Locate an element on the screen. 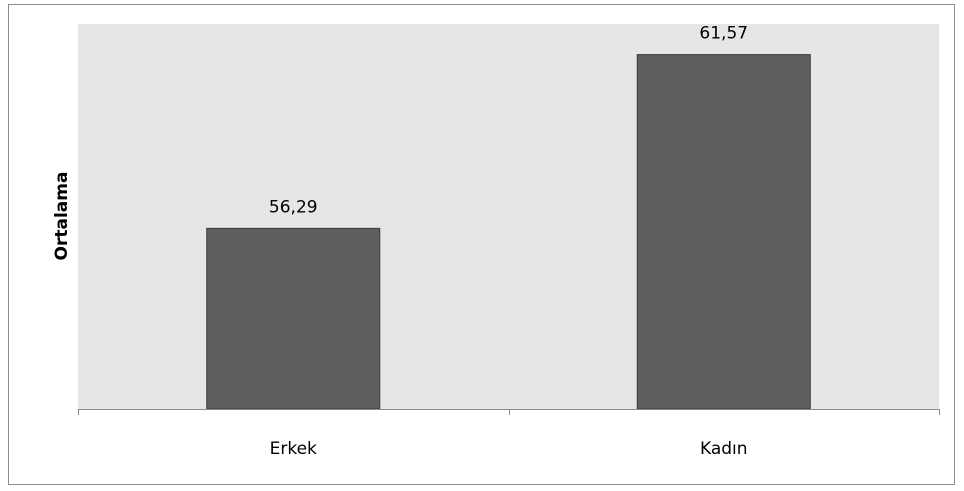 The height and width of the screenshot is (491, 964). bar-erkek is located at coordinates (293, 318).